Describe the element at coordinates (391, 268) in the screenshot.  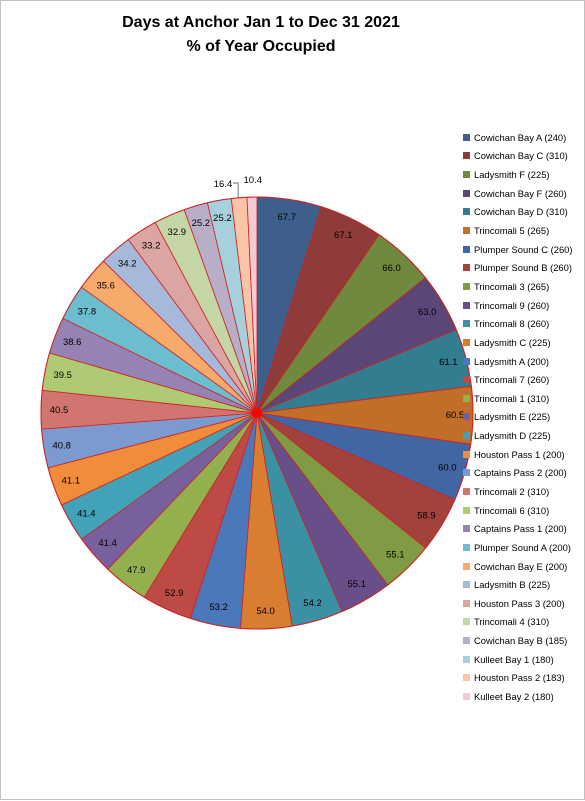
I see `data-label: 66.0` at that location.